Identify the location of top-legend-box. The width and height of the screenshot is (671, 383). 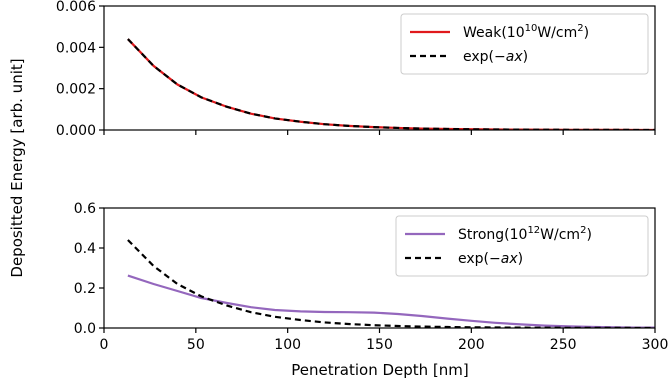
(524, 44).